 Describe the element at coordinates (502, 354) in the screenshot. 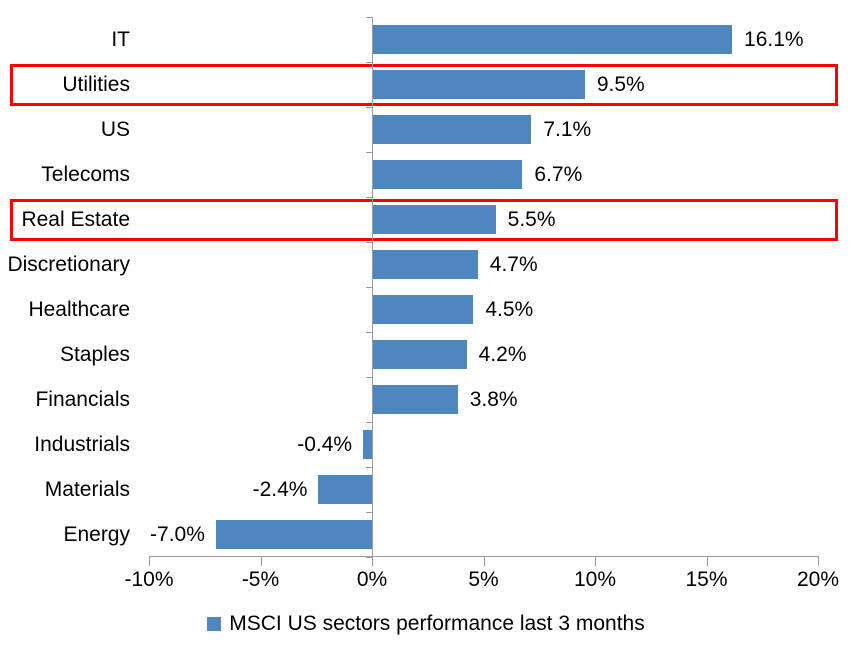

I see `value-label: 4.2%` at that location.